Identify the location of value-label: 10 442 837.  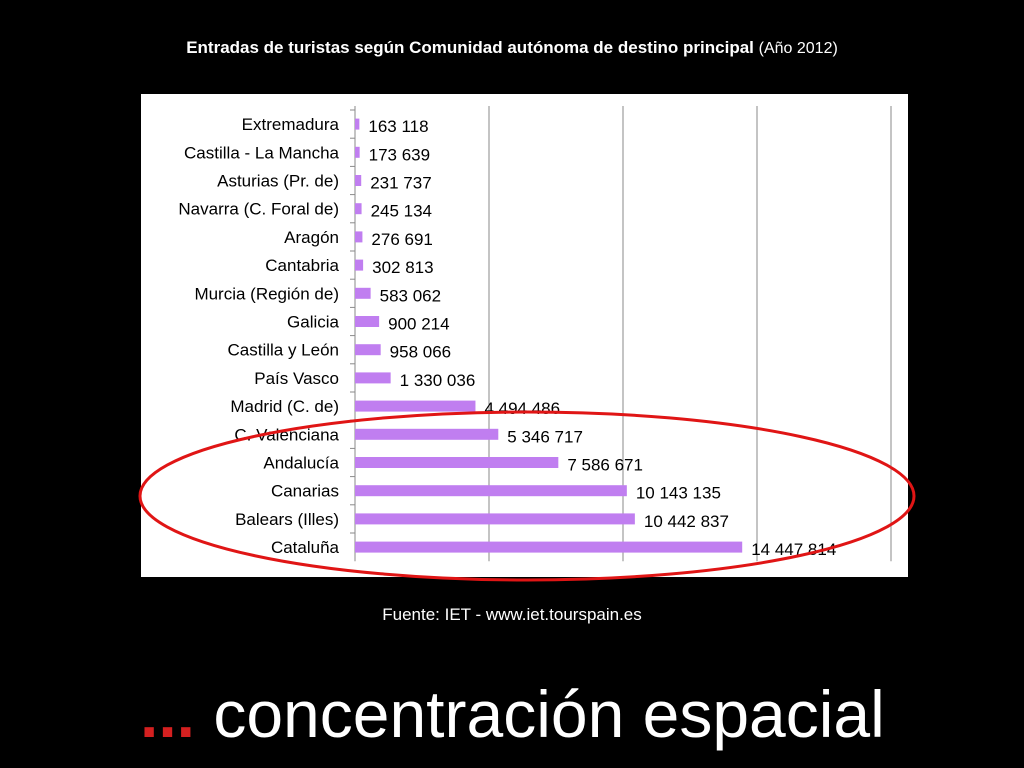
(686, 521).